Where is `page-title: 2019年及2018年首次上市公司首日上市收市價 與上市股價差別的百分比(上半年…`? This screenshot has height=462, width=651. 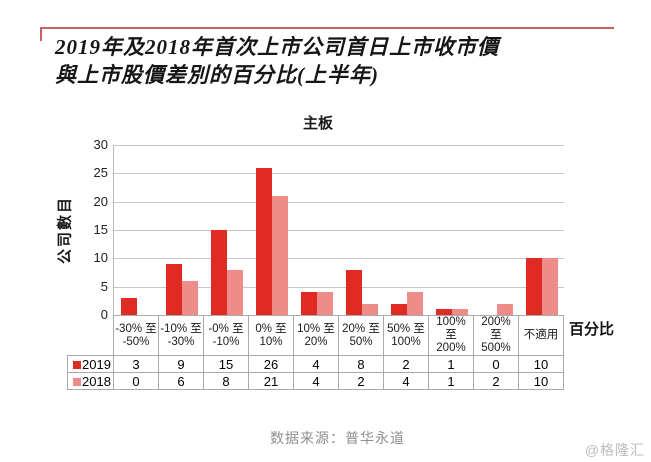 page-title: 2019年及2018年首次上市公司首日上市收市價 與上市股價差別的百分比(上半年… is located at coordinates (295, 61).